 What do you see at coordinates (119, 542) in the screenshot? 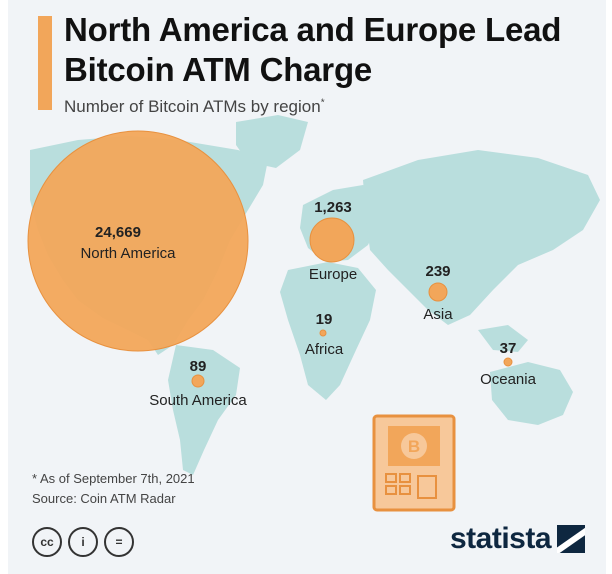
I see `no-derivatives-icon: =` at bounding box center [119, 542].